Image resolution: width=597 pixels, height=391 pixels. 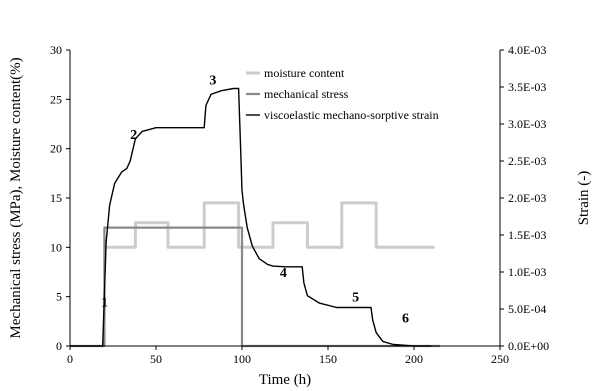 I want to click on y-left-tick-label: 30, so click(x=56, y=50).